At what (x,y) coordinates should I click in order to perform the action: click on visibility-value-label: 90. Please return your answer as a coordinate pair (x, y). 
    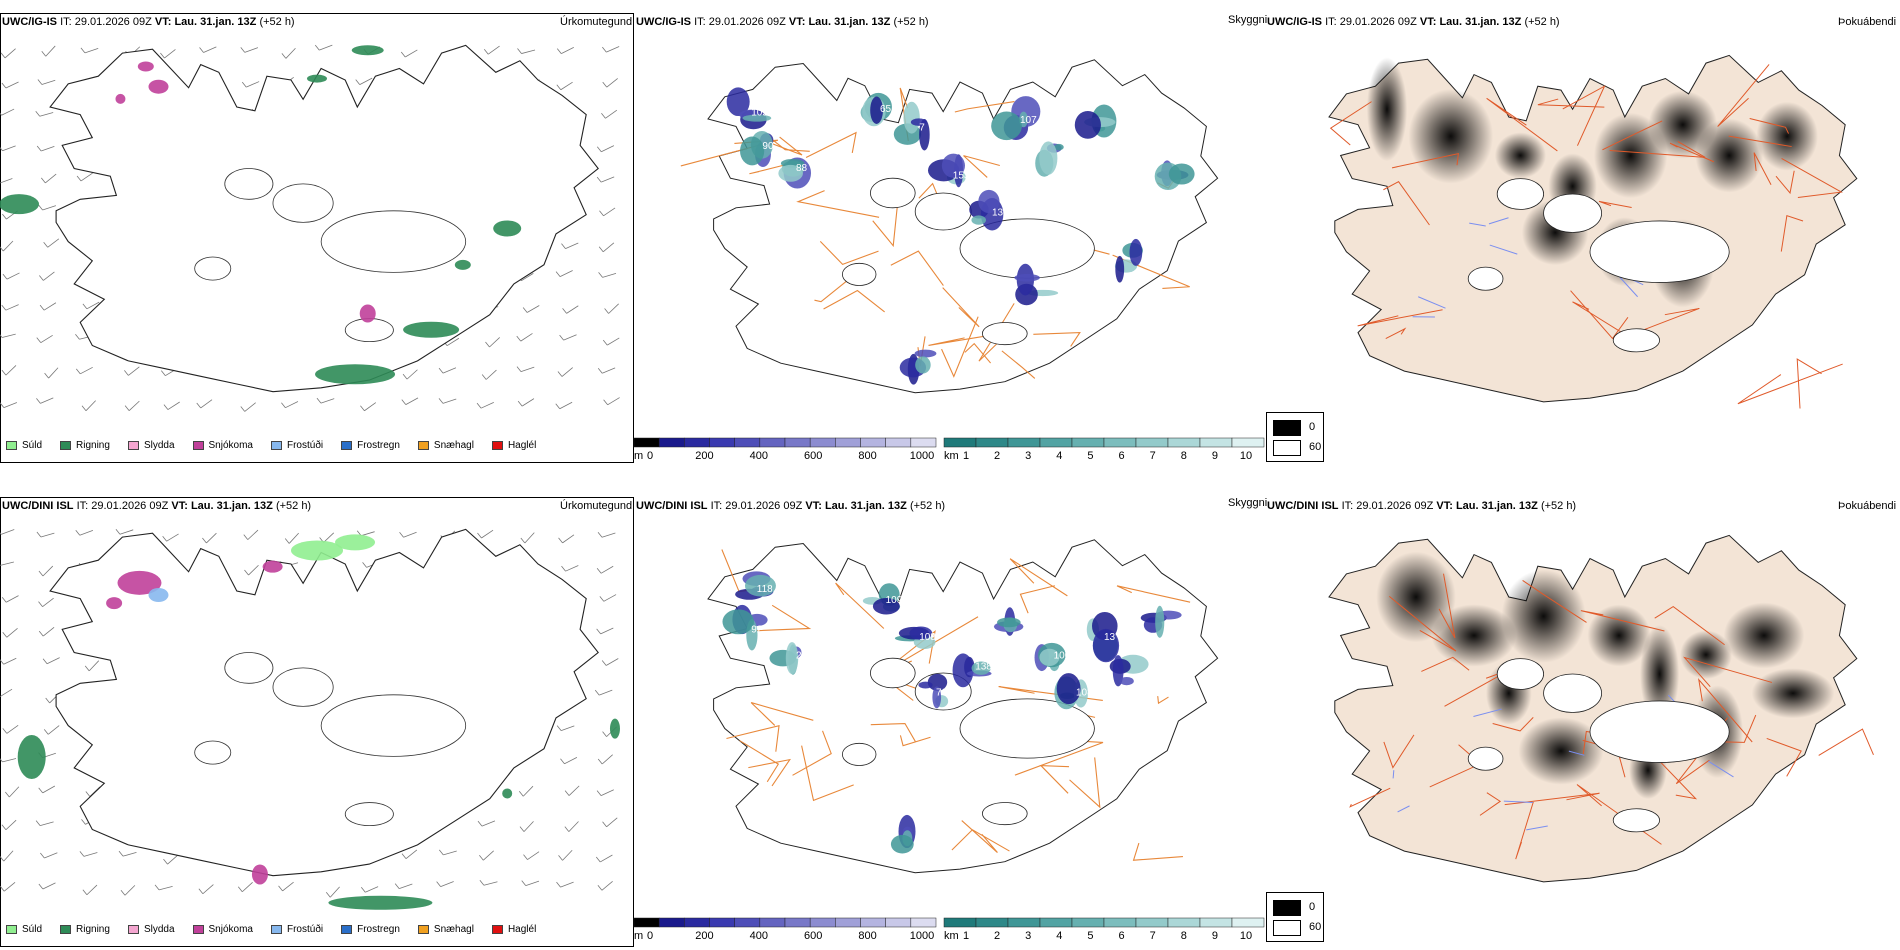
    Looking at the image, I should click on (768, 146).